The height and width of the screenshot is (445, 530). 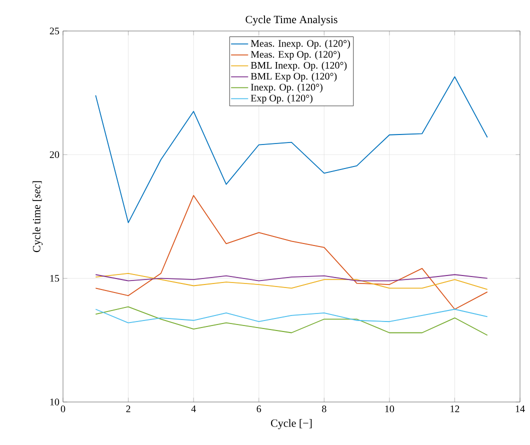 What do you see at coordinates (128, 409) in the screenshot?
I see `x-tick-label: 2` at bounding box center [128, 409].